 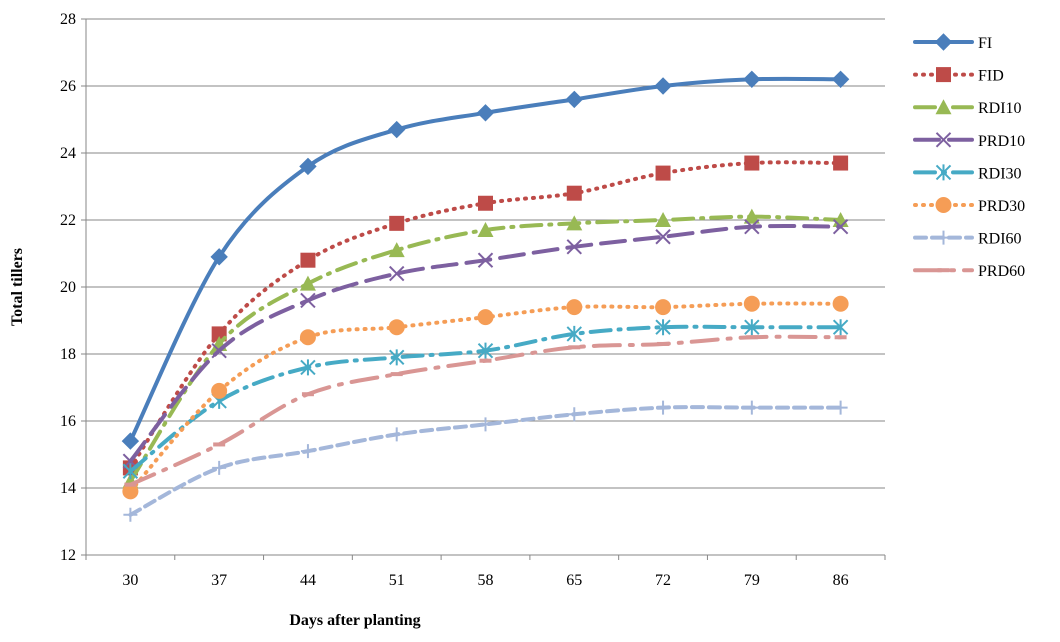 What do you see at coordinates (17, 287) in the screenshot?
I see `y-axis-title: Total tillers` at bounding box center [17, 287].